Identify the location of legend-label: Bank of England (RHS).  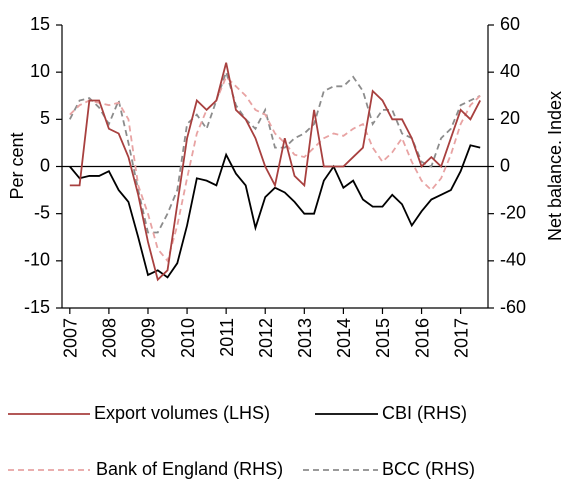
(189, 469).